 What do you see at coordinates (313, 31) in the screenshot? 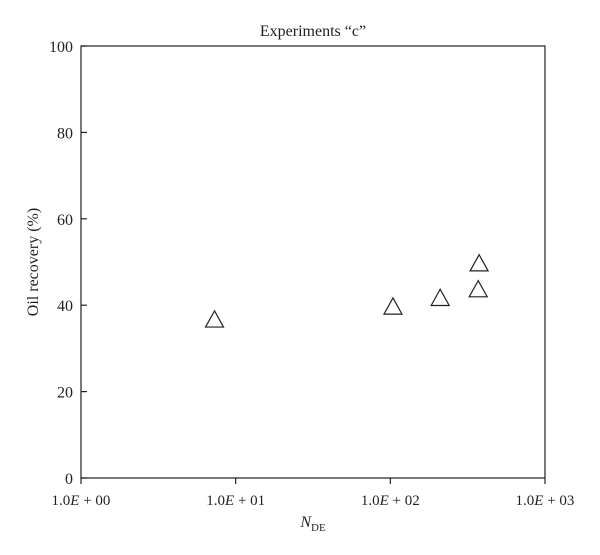
I see `chart-title: Experiments “c”` at bounding box center [313, 31].